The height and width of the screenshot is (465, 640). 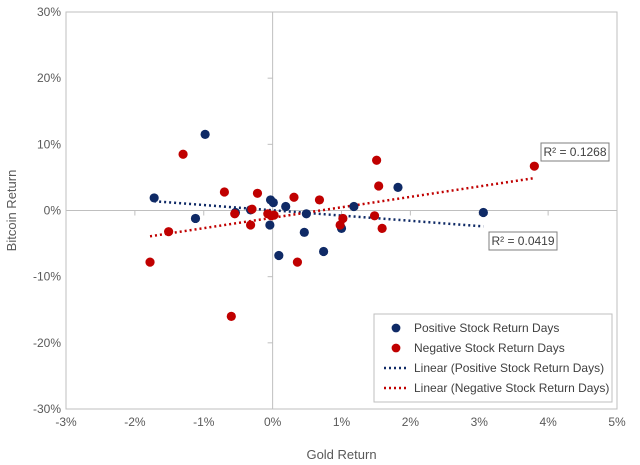 I want to click on r-squared-labels: R² = 0.0419 R² = 0.1268, so click(x=549, y=196).